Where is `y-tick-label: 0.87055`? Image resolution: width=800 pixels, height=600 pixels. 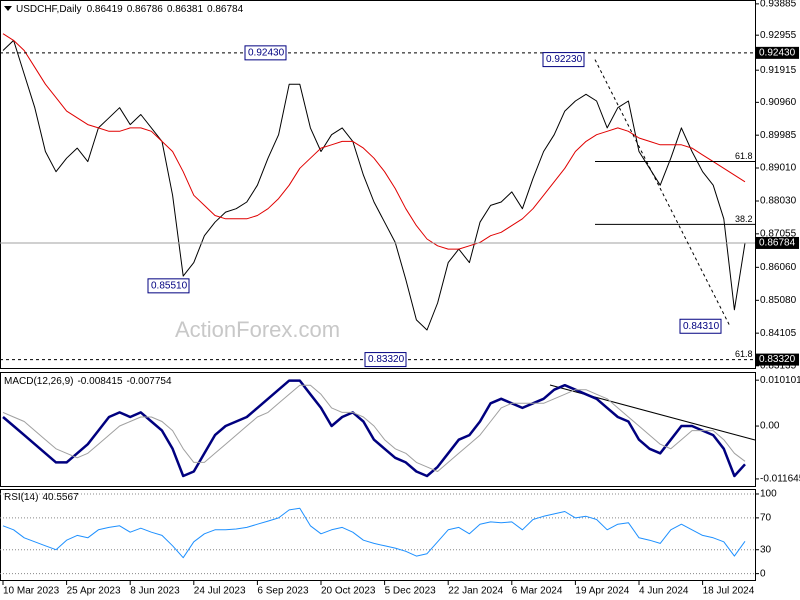 y-tick-label: 0.87055 is located at coordinates (778, 233).